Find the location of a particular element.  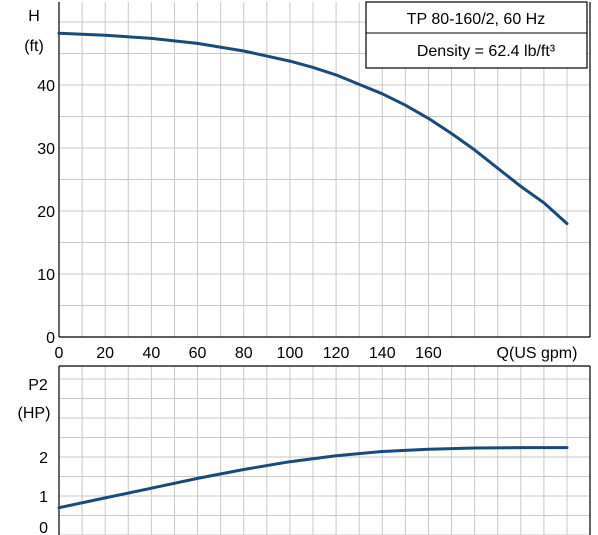

power-y-tick-label: 2 is located at coordinates (43, 458).